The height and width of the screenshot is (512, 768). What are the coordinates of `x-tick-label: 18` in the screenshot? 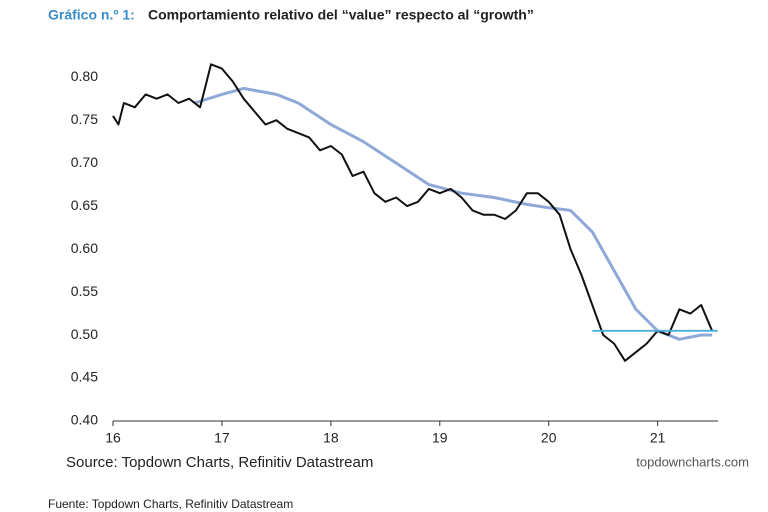 It's located at (331, 438).